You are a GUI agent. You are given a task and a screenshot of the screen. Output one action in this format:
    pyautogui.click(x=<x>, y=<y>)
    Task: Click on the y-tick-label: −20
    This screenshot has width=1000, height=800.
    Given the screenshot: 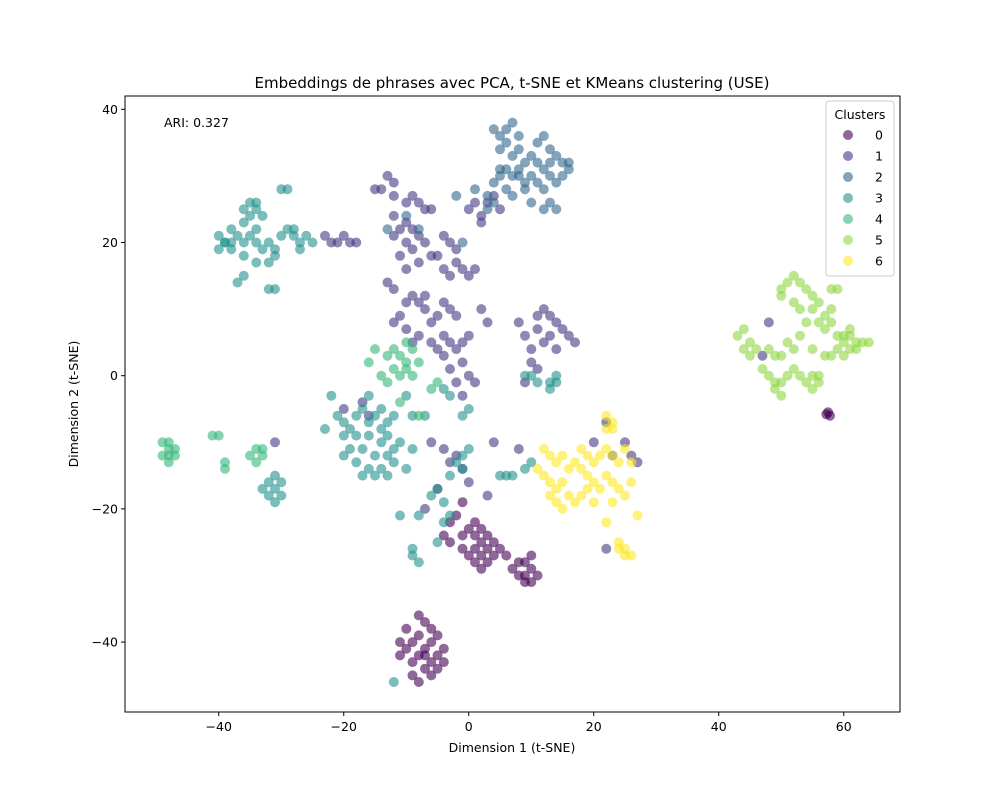 What is the action you would take?
    pyautogui.click(x=105, y=508)
    